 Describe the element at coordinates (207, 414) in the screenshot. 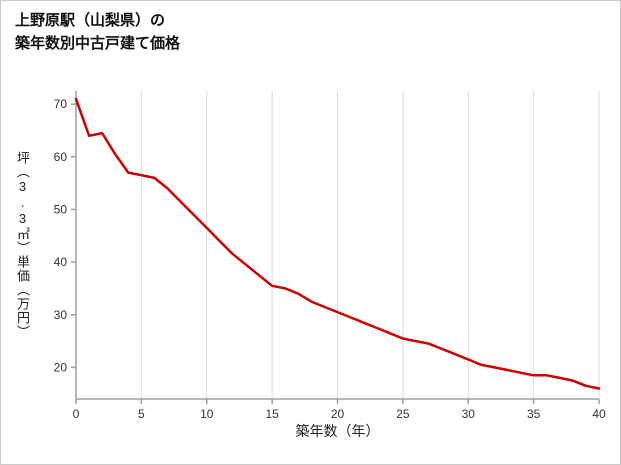

I see `svg-text: 10` at that location.